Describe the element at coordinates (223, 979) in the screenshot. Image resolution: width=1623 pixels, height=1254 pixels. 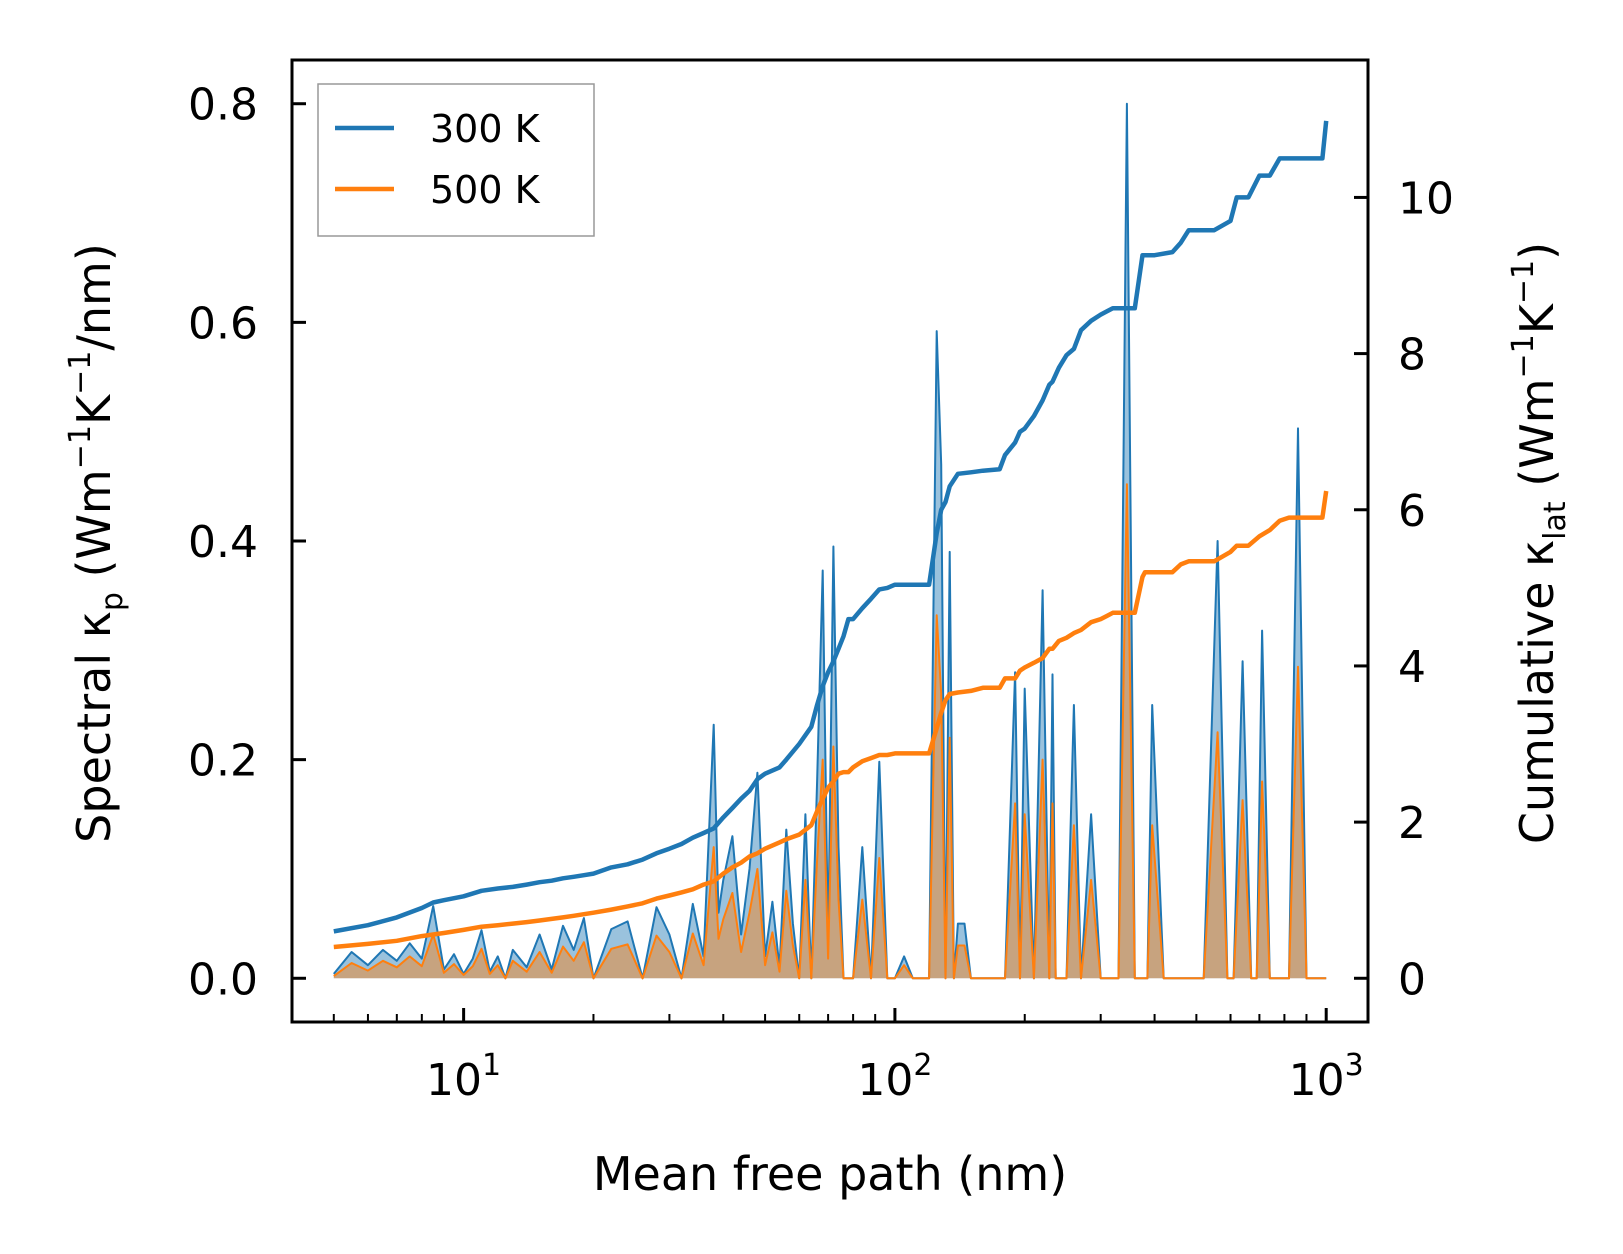
I see `y-left-tick-label: 0.0` at that location.